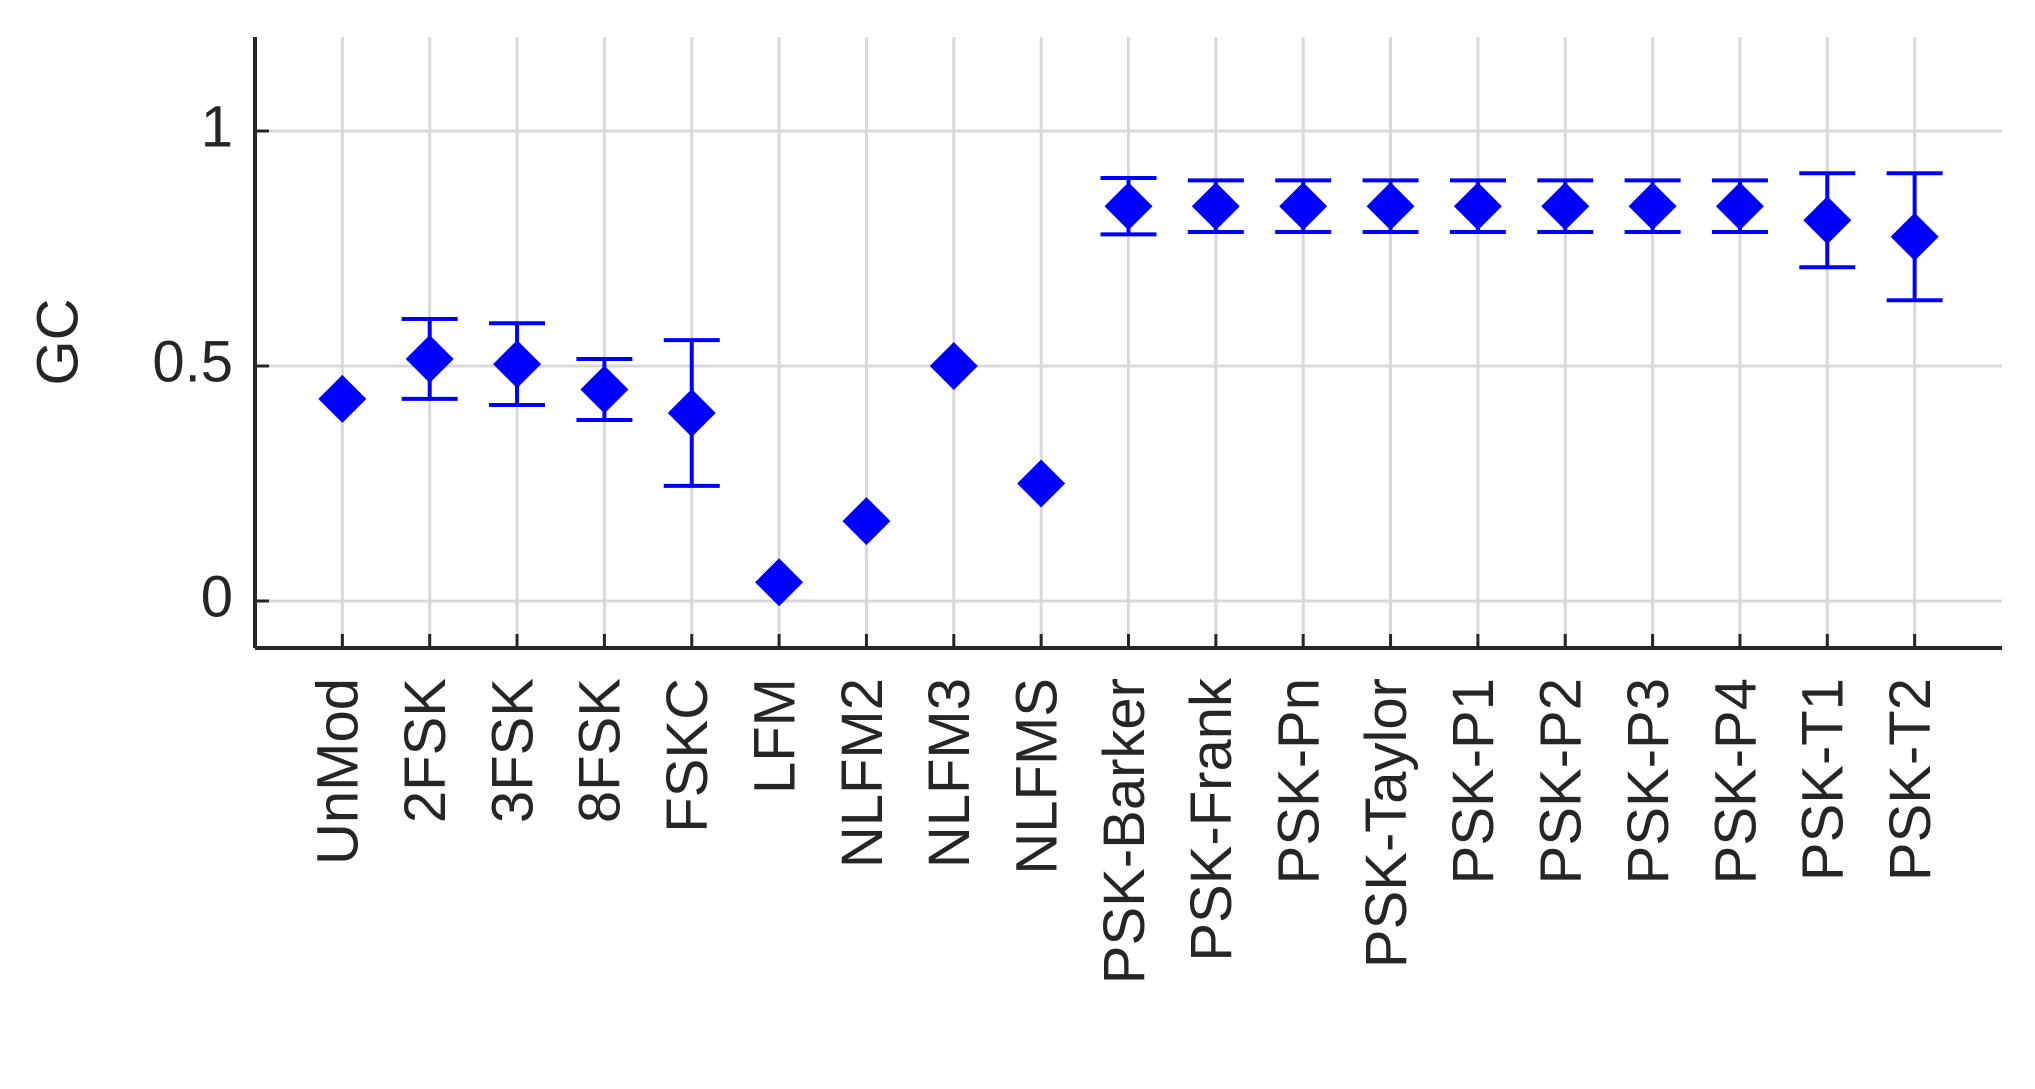 Image resolution: width=2035 pixels, height=1089 pixels. I want to click on y-tick-label: 1, so click(217, 126).